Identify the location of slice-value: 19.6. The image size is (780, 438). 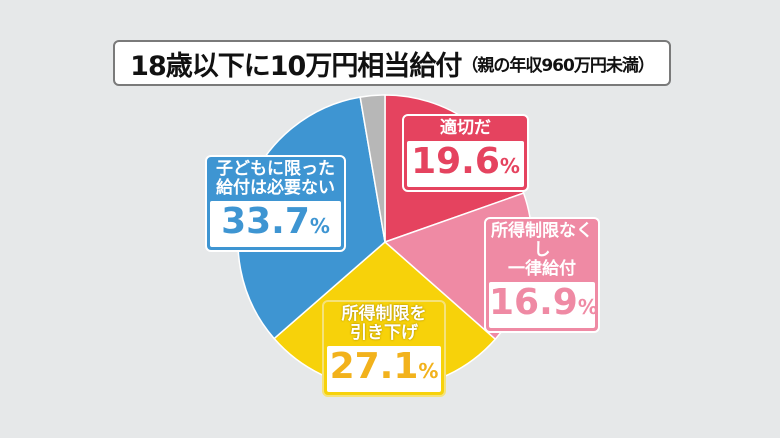
(455, 161).